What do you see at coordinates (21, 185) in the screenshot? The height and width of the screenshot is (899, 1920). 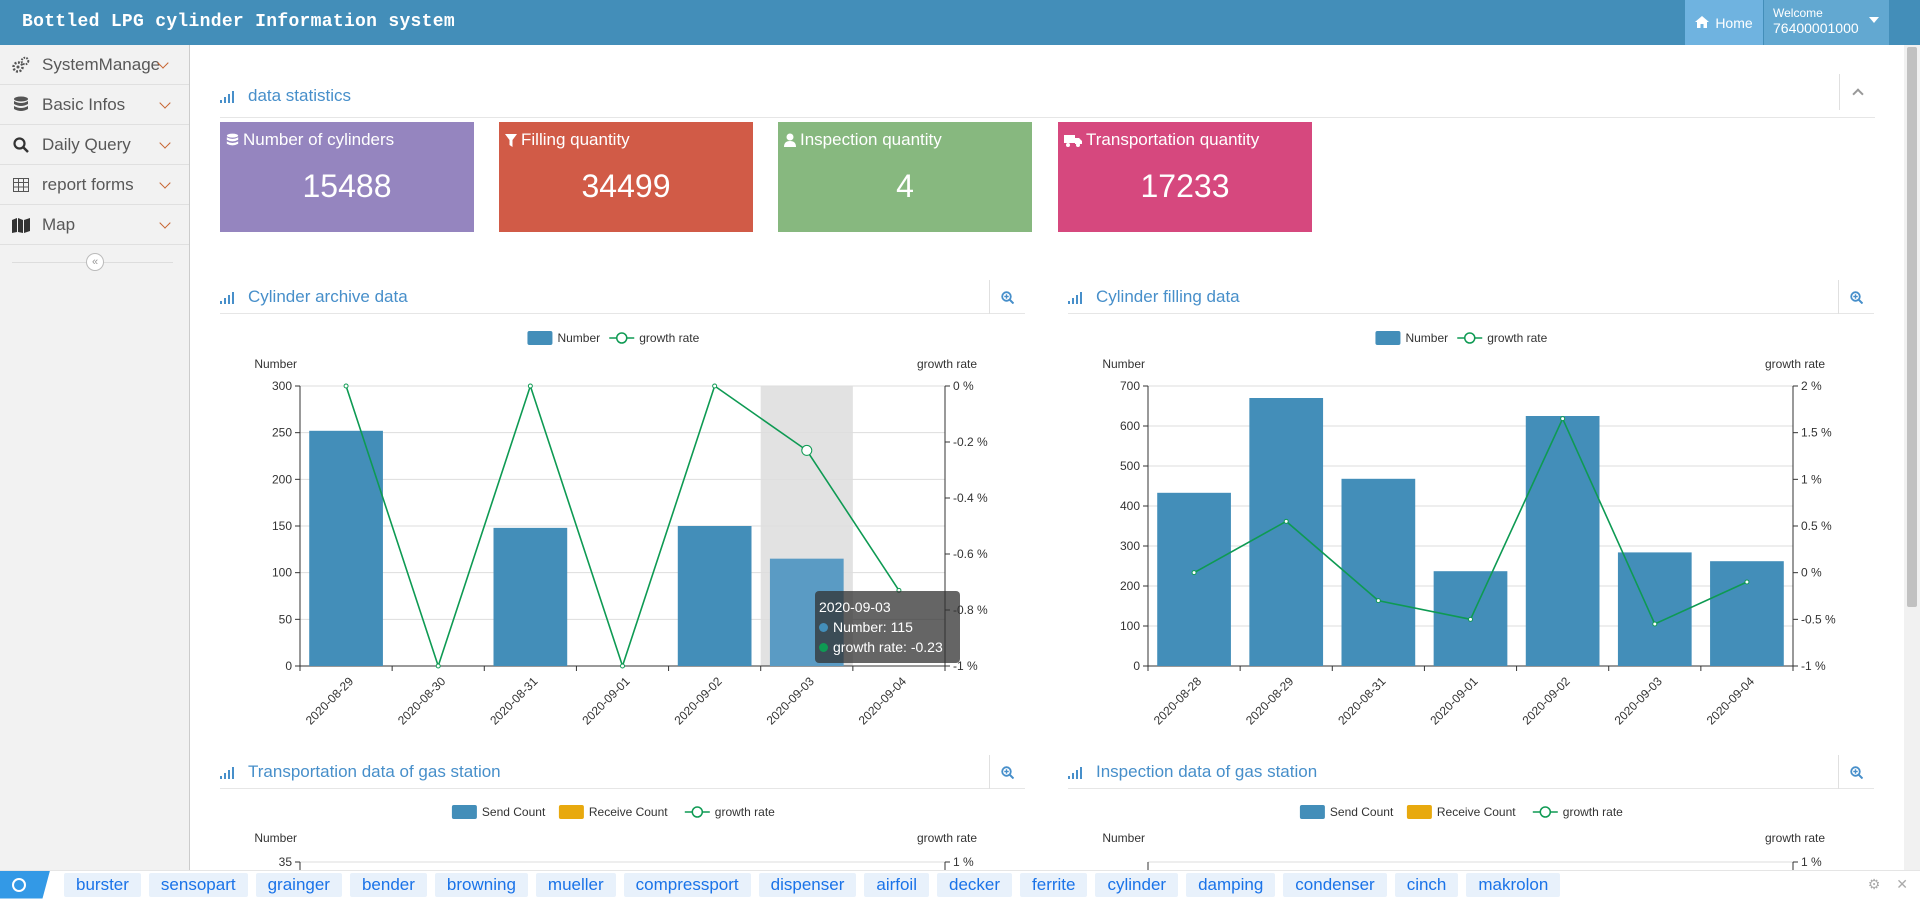 I see `table-icon` at bounding box center [21, 185].